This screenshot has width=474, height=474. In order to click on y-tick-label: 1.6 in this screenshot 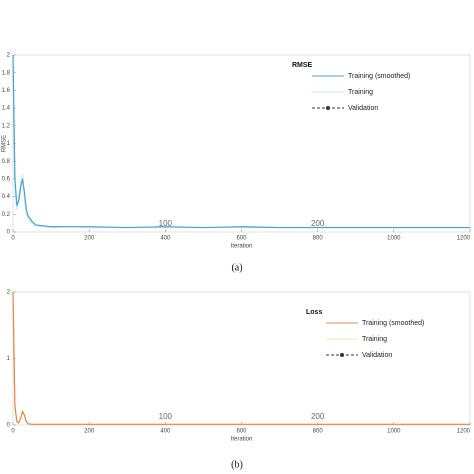, I will do `click(6, 91)`.